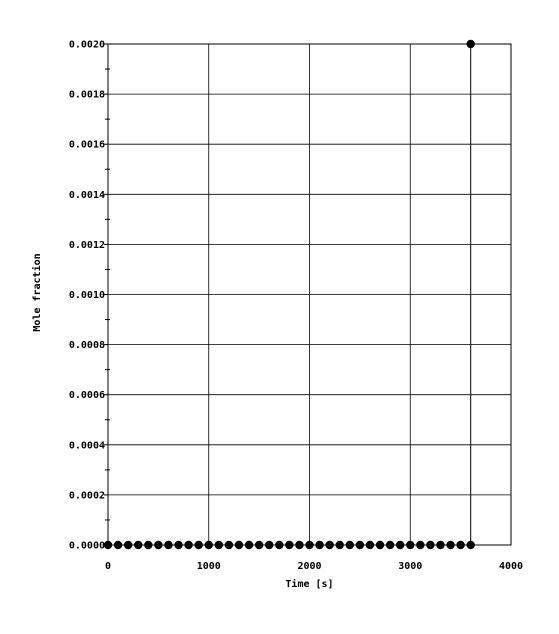 The image size is (559, 634). Describe the element at coordinates (209, 566) in the screenshot. I see `x-tick-label: 1000` at that location.